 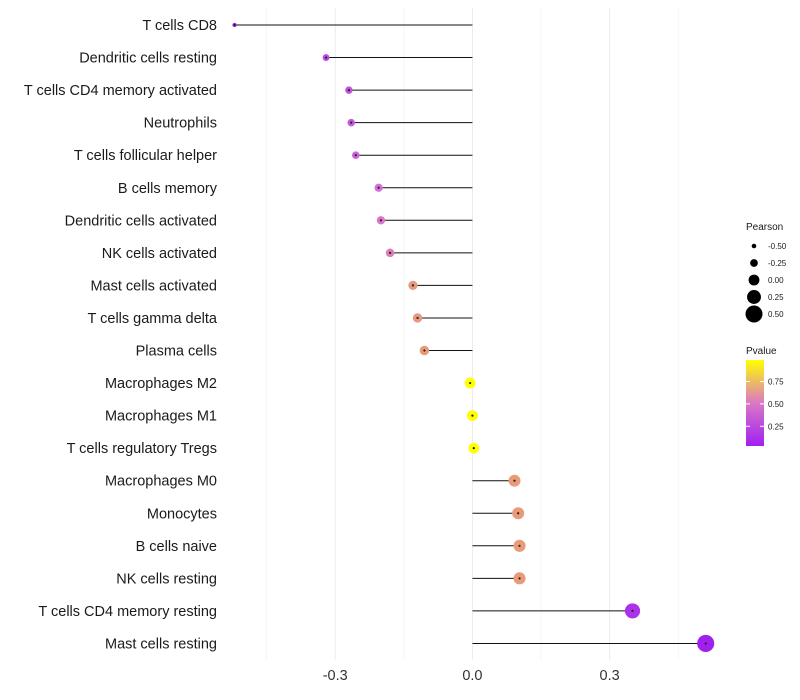 What do you see at coordinates (142, 449) in the screenshot?
I see `category-label: T cells regulatory Tregs` at bounding box center [142, 449].